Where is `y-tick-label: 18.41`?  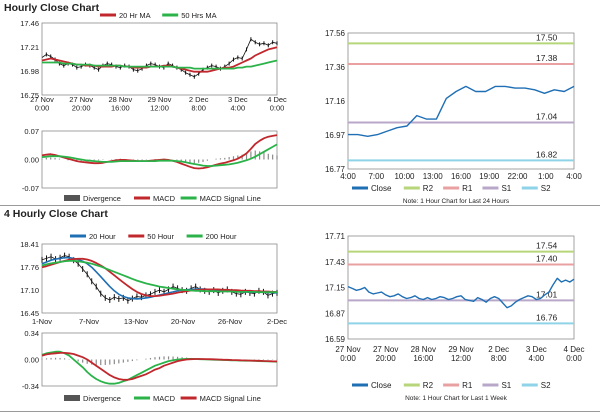
y-tick-label: 18.41 is located at coordinates (29, 244).